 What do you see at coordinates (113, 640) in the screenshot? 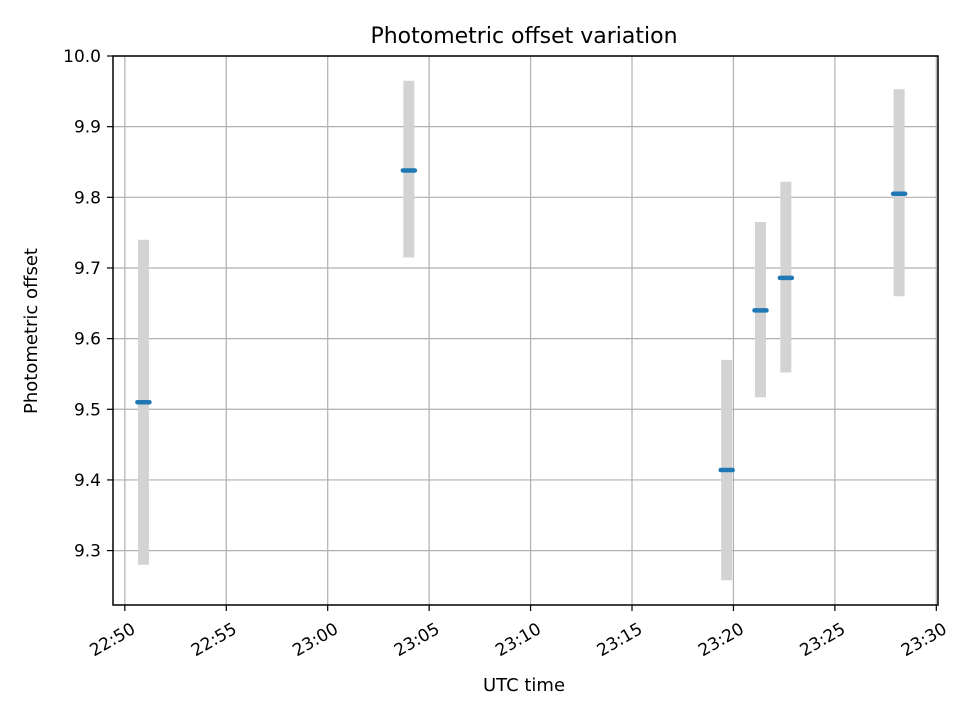
I see `x-tick-label: 22:50` at bounding box center [113, 640].